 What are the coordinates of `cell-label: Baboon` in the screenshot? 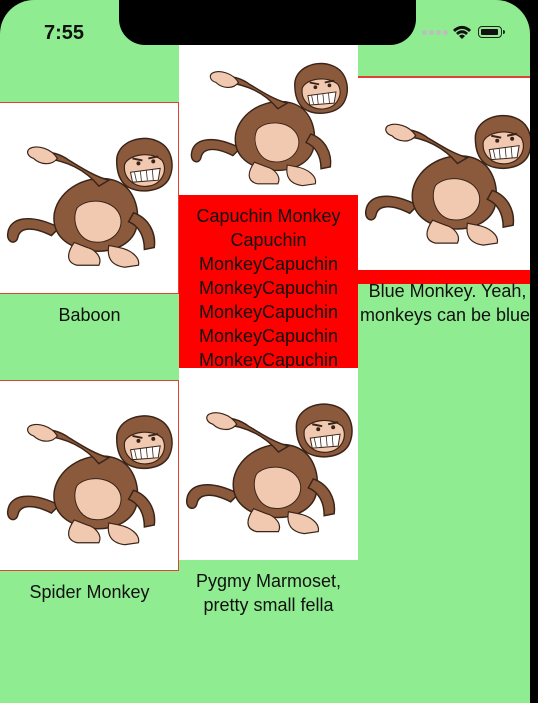 It's located at (89, 315).